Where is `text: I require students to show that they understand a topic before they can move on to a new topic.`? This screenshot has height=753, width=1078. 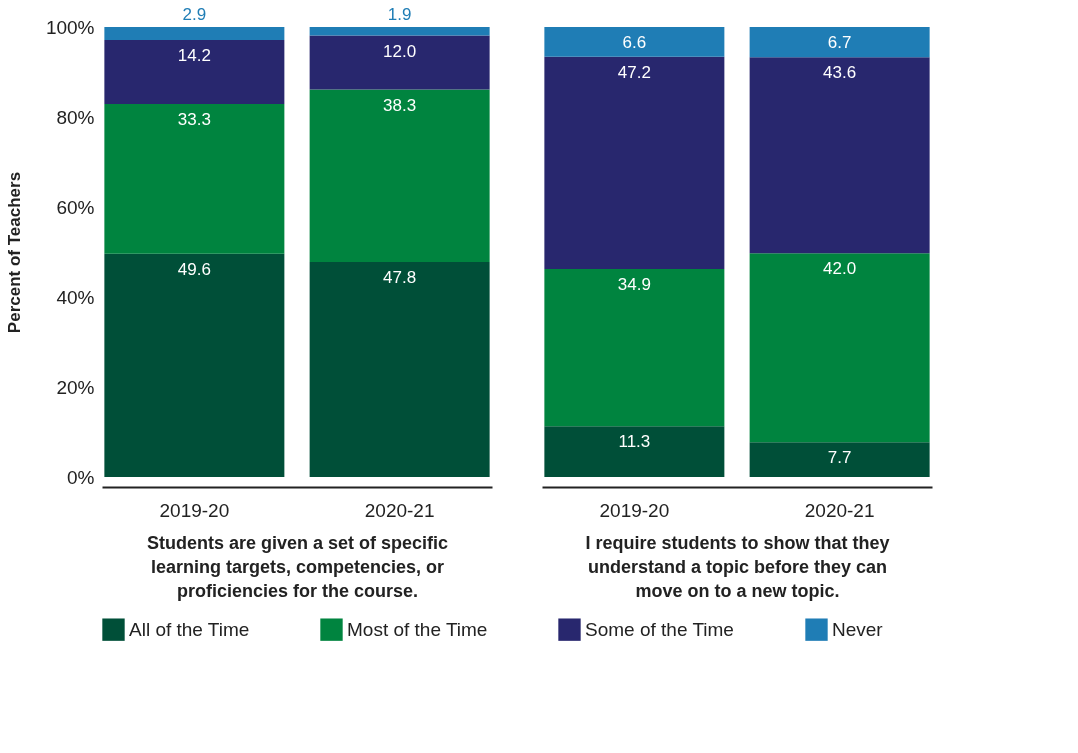
text: I require students to show that they understand a topic before they can move on to a new topic. is located at coordinates (737, 566).